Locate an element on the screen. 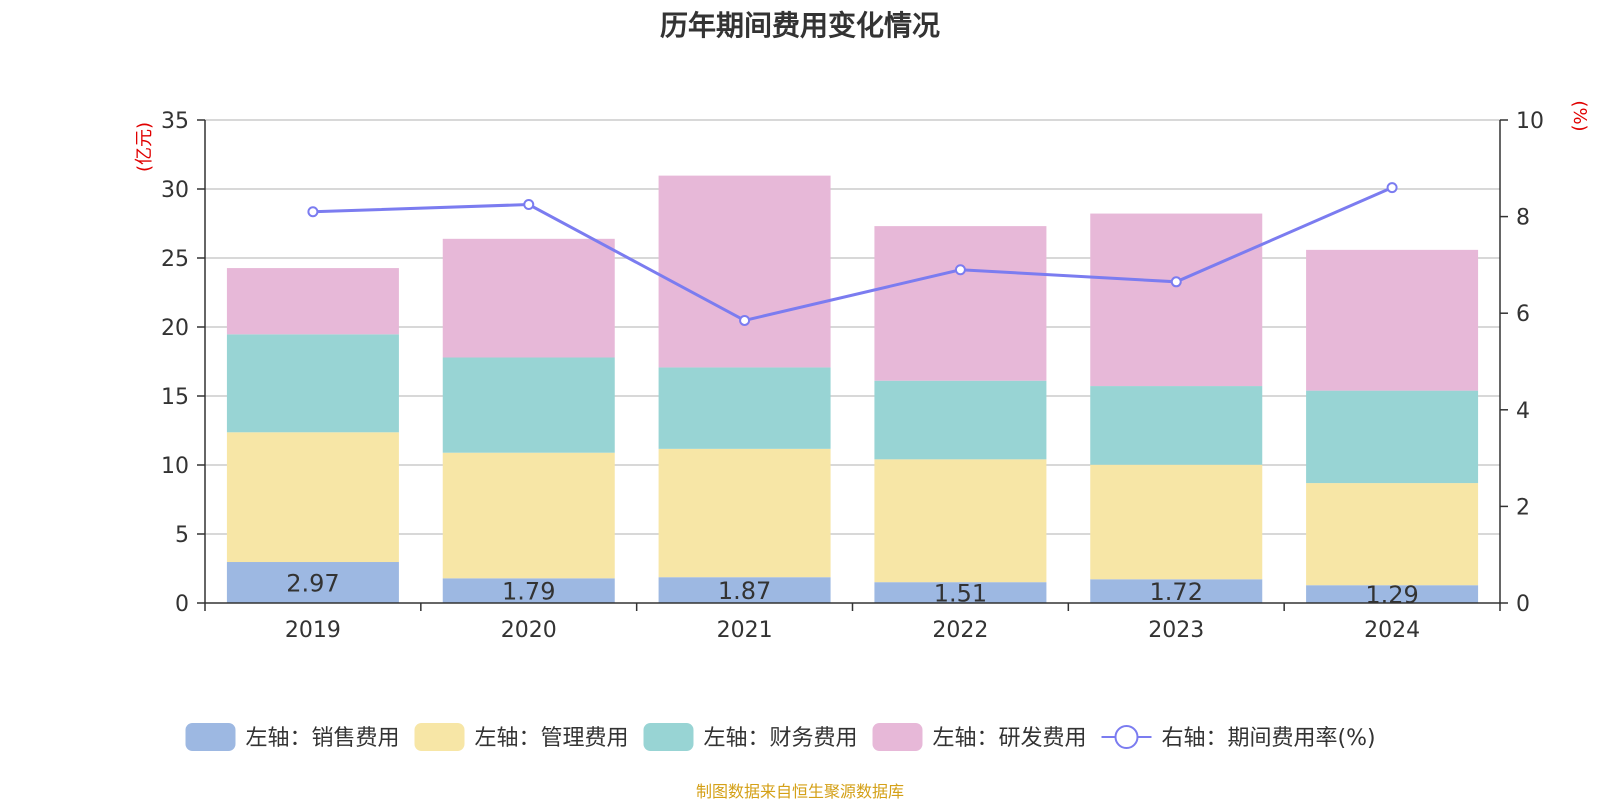 This screenshot has width=1600, height=802. legend-item-rnd: 左轴：研发费用 is located at coordinates (979, 737).